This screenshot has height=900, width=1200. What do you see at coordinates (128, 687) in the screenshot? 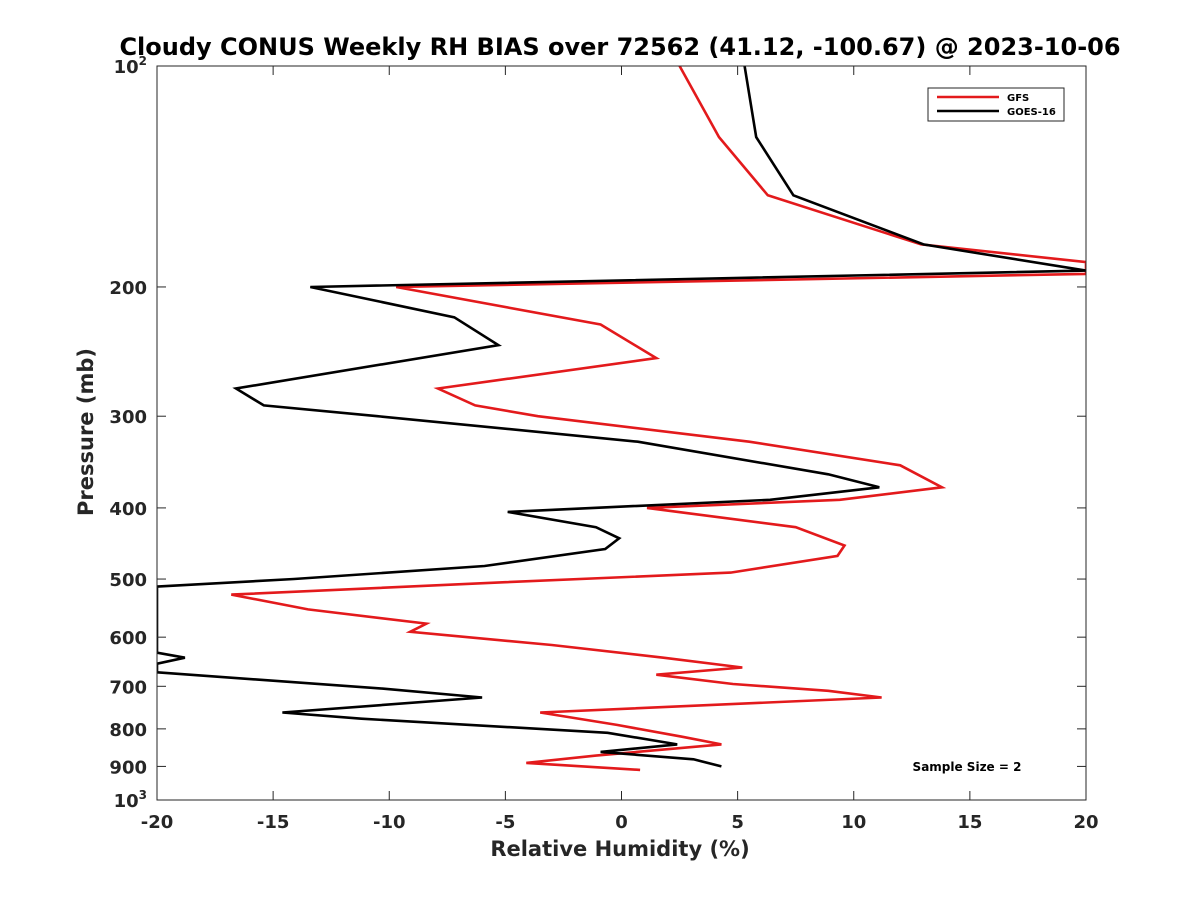
I see `y-tick-label: 700` at bounding box center [128, 687].